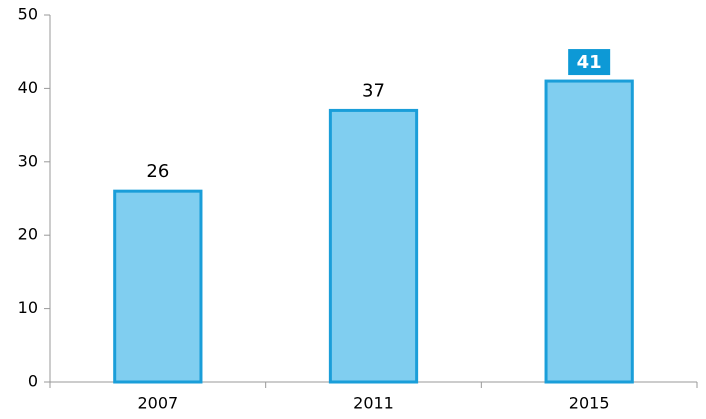 The height and width of the screenshot is (419, 706). I want to click on y-tick-label: 50, so click(28, 14).